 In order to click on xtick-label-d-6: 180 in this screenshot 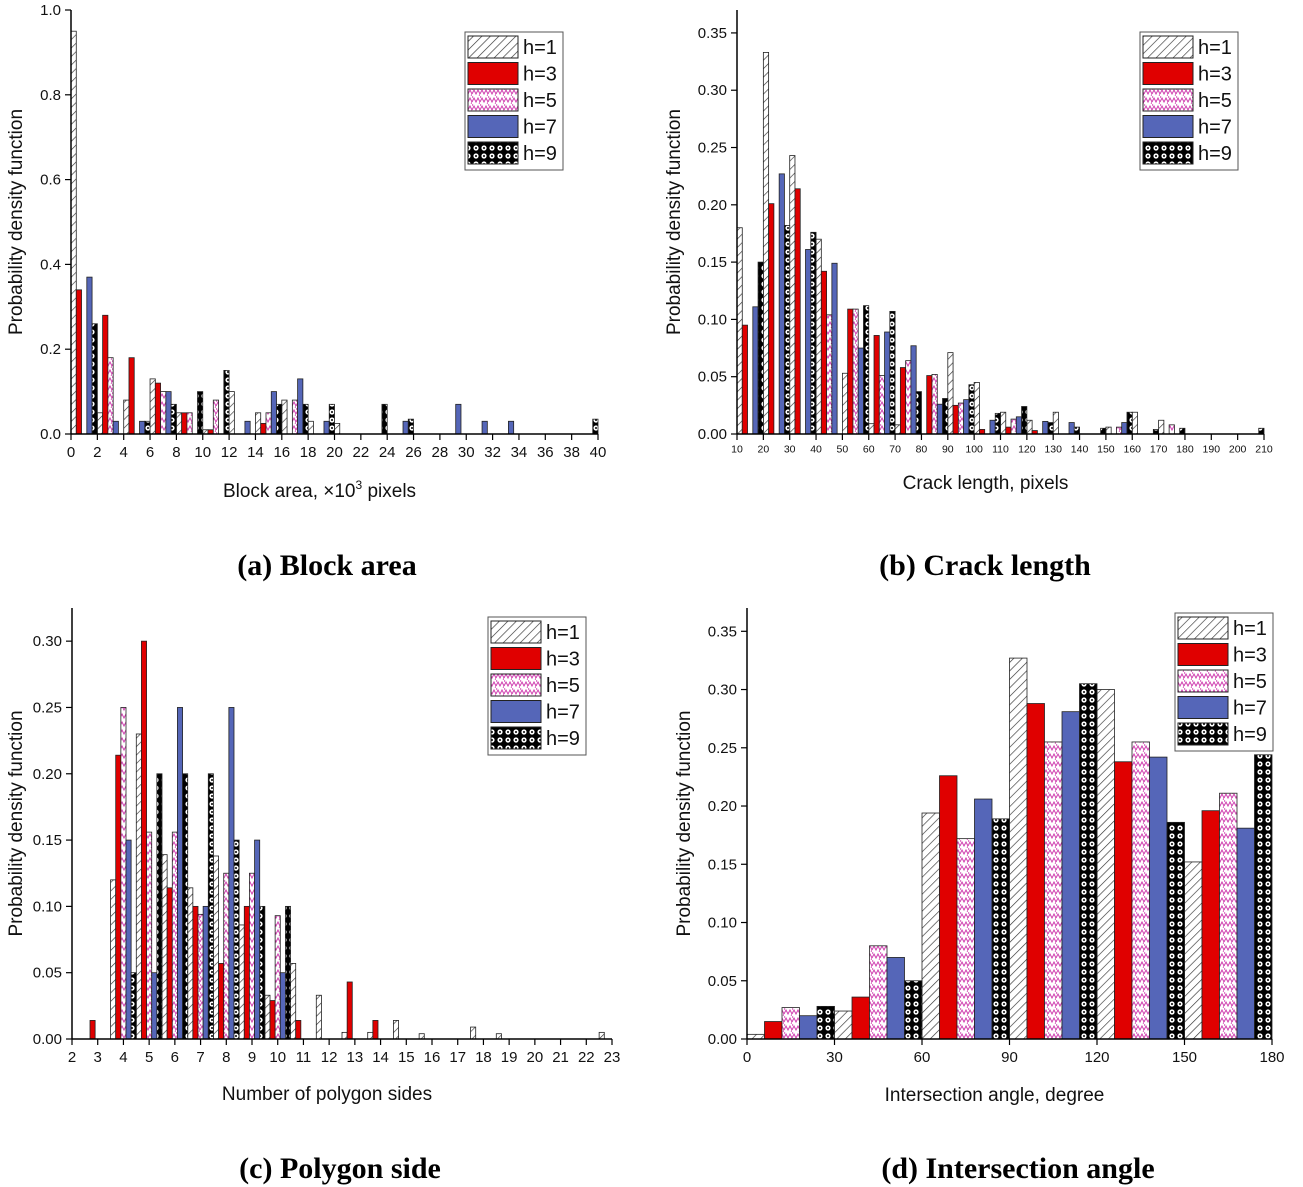, I will do `click(1271, 1057)`.